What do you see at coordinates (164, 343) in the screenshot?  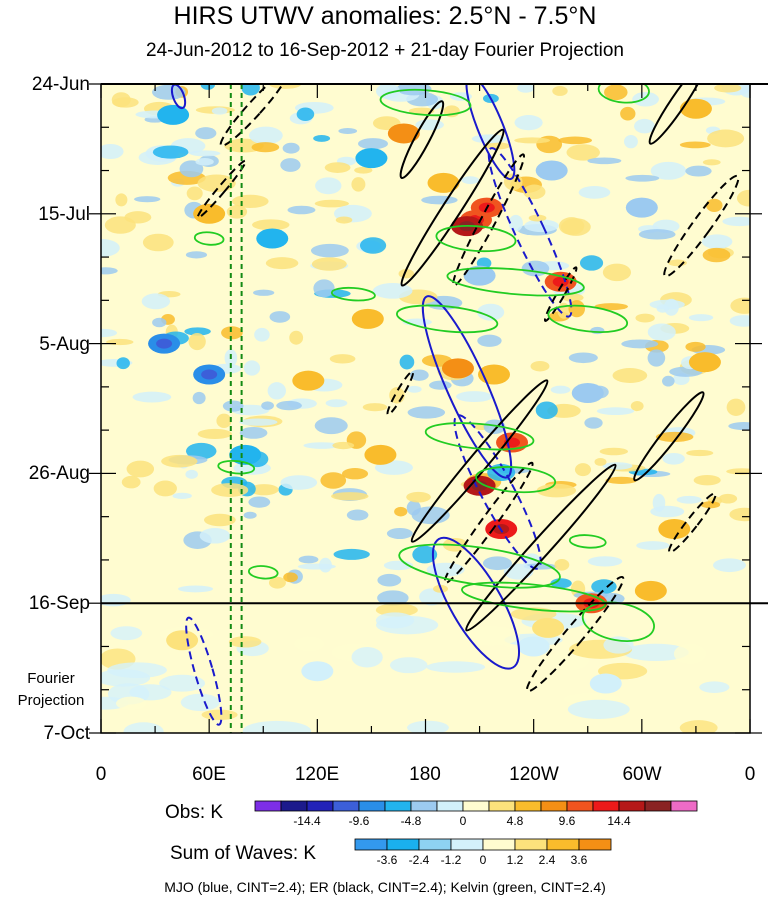 I see `anomaly-feature-core` at bounding box center [164, 343].